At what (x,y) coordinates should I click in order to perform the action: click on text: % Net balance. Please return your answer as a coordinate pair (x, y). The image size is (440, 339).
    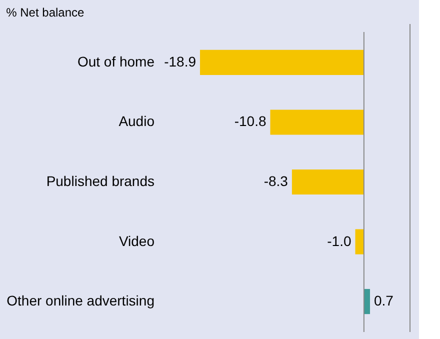
    Looking at the image, I should click on (45, 13).